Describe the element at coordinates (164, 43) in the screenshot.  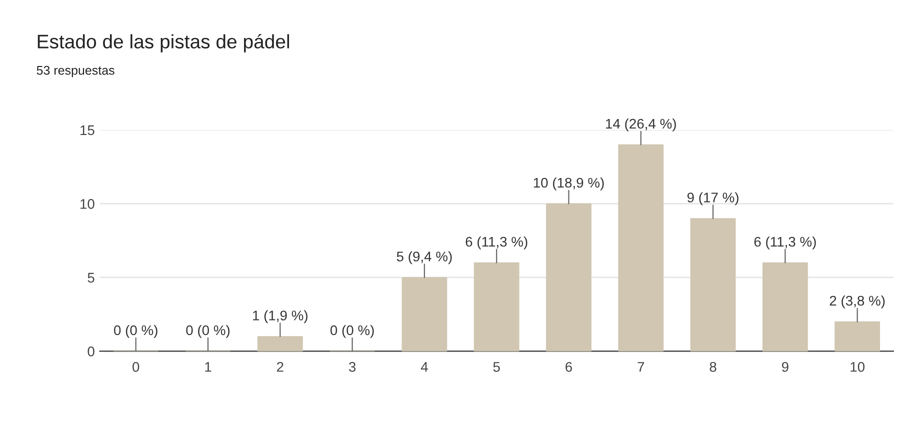
I see `chart-title: Estado de las pistas de pádel` at that location.